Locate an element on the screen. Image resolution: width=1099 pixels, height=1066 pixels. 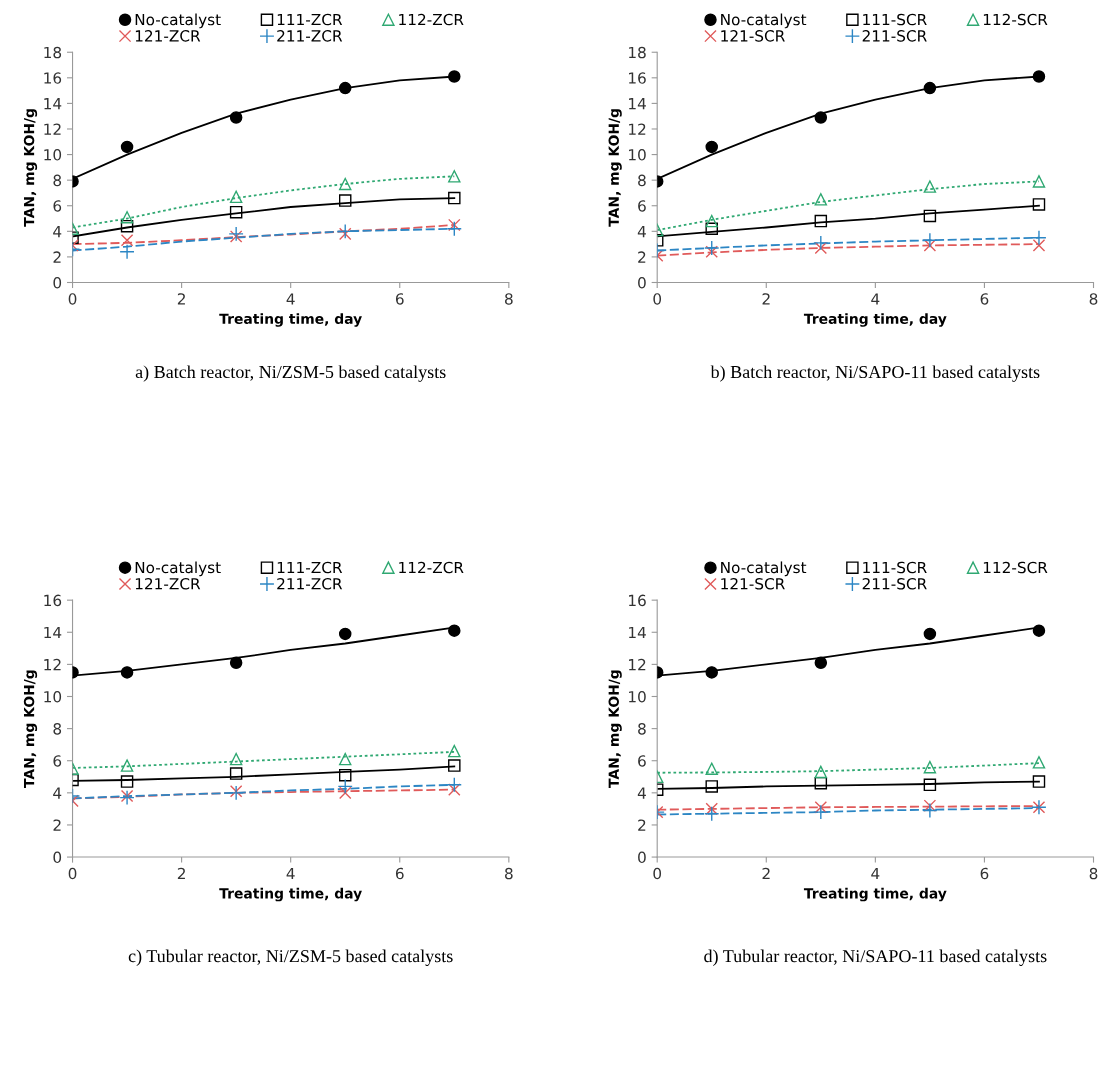
legend-label: 112-ZCR is located at coordinates (431, 567).